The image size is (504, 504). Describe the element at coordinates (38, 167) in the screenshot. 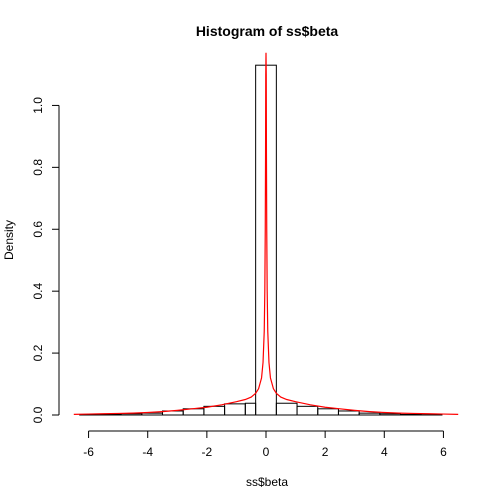

I see `y-tick-label-4: 0.8` at that location.